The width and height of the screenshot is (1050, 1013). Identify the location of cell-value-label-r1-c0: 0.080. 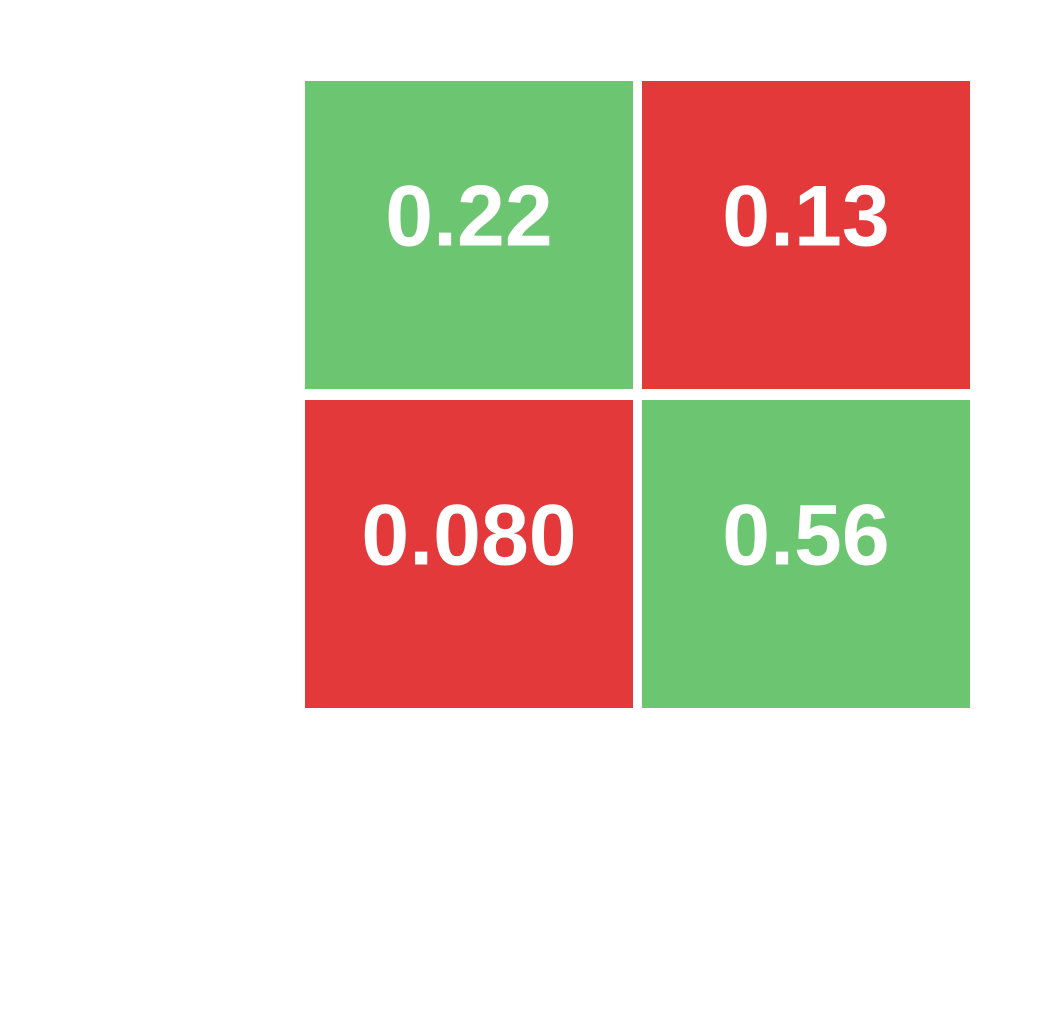
(468, 535).